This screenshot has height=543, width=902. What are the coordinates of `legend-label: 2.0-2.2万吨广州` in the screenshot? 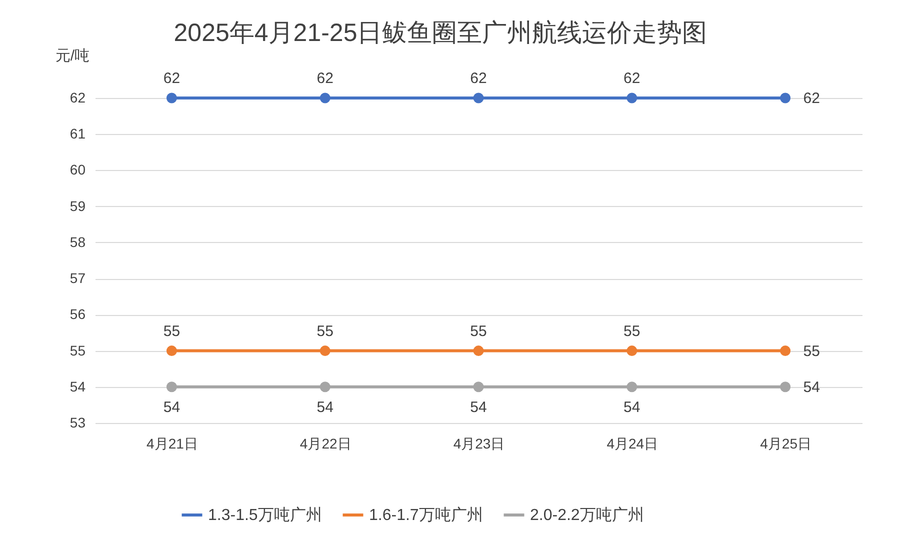 It's located at (587, 515).